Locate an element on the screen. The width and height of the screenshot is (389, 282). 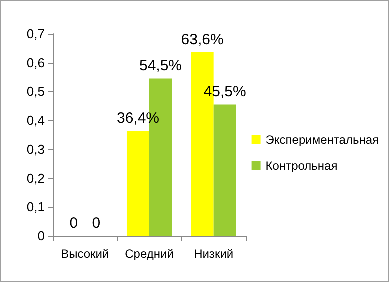
y-tick-label: 0,6 is located at coordinates (35, 62).